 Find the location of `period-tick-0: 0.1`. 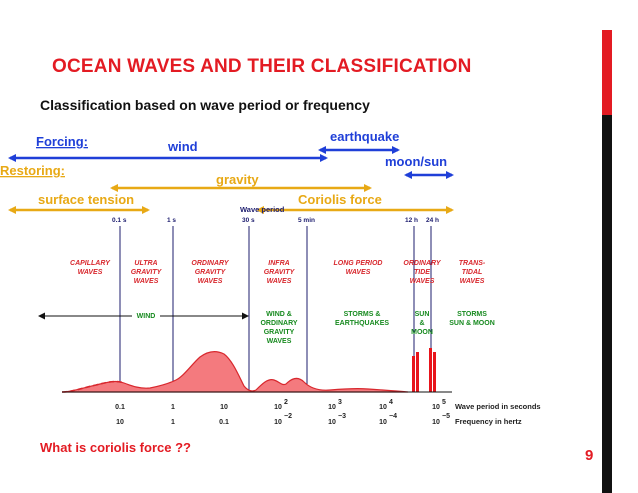

period-tick-0: 0.1 is located at coordinates (120, 407).